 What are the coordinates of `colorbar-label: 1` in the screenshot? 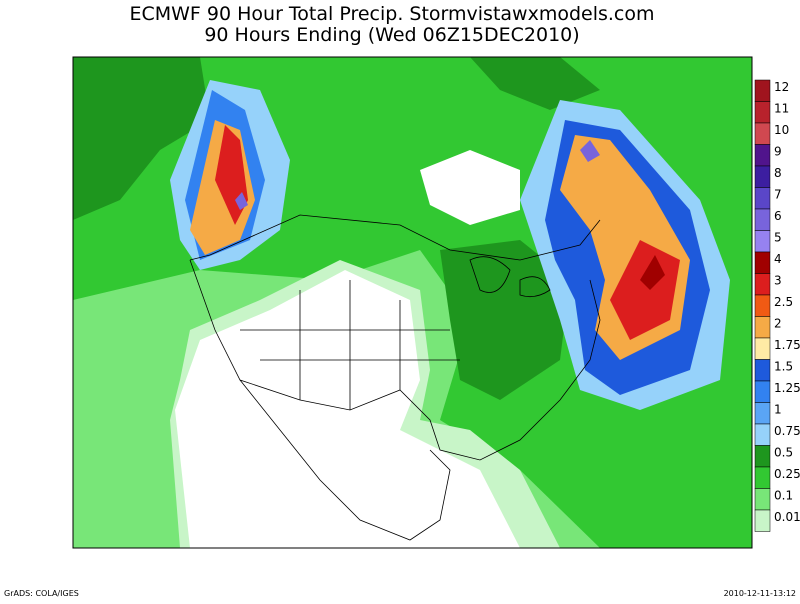 It's located at (778, 410).